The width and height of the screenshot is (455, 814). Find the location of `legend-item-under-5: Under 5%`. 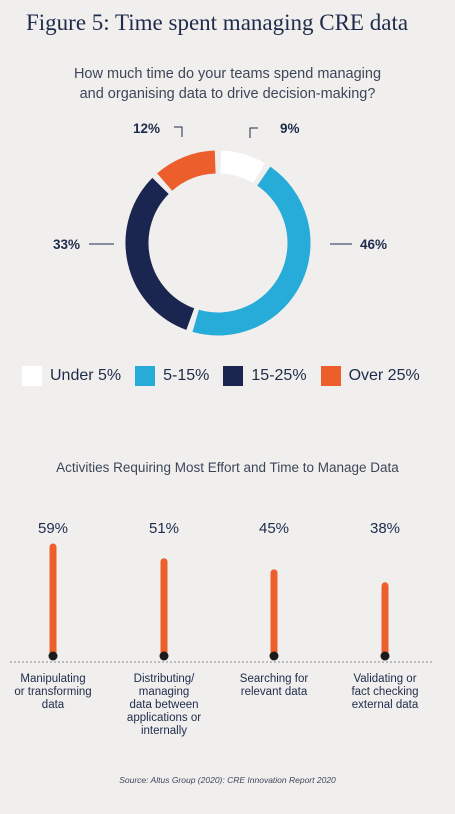

legend-item-under-5: Under 5% is located at coordinates (71, 376).